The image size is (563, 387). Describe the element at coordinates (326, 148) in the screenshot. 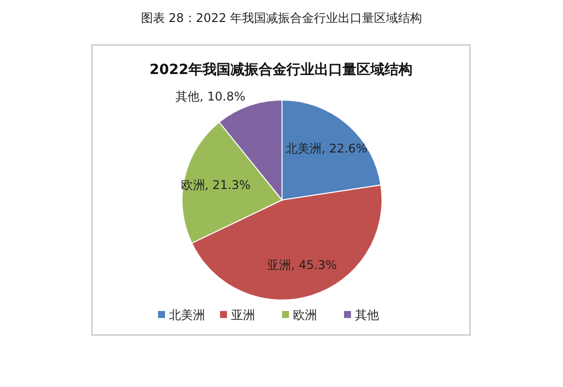

I see `data-label: 北美洲, 22.6%` at that location.